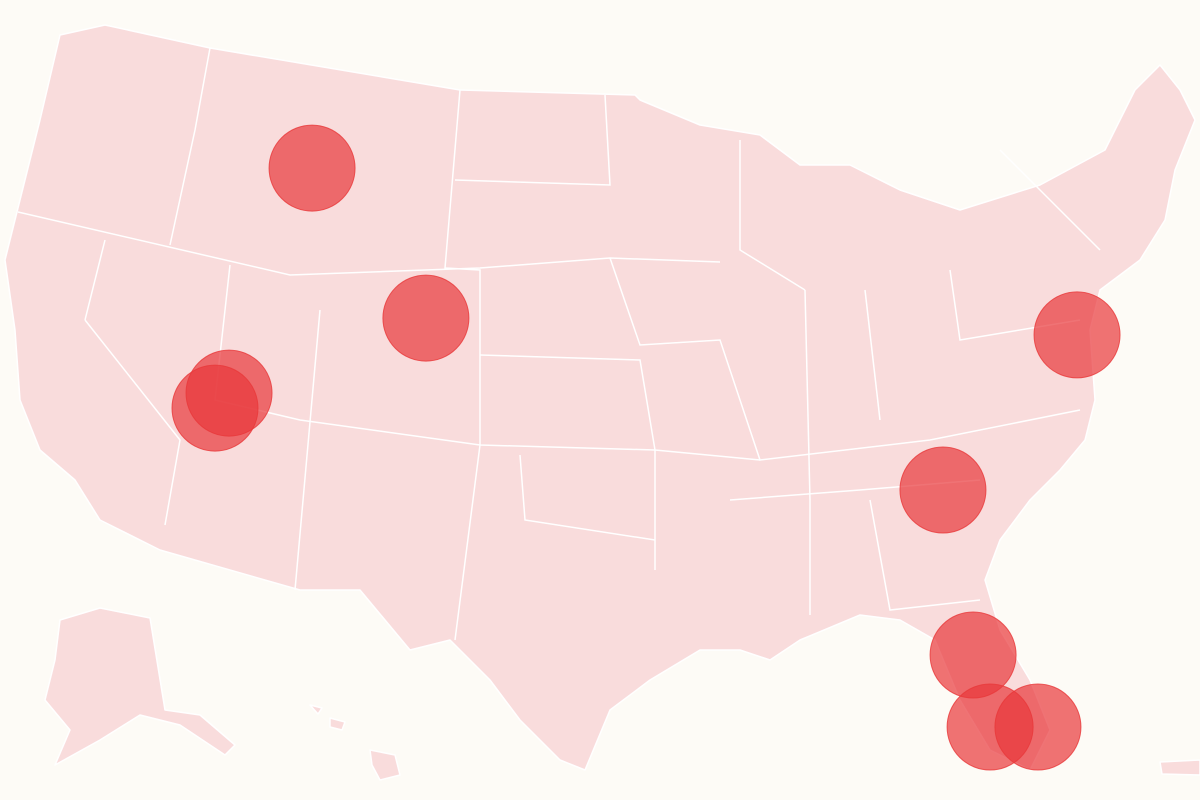  I want to click on alaska, so click(140, 686).